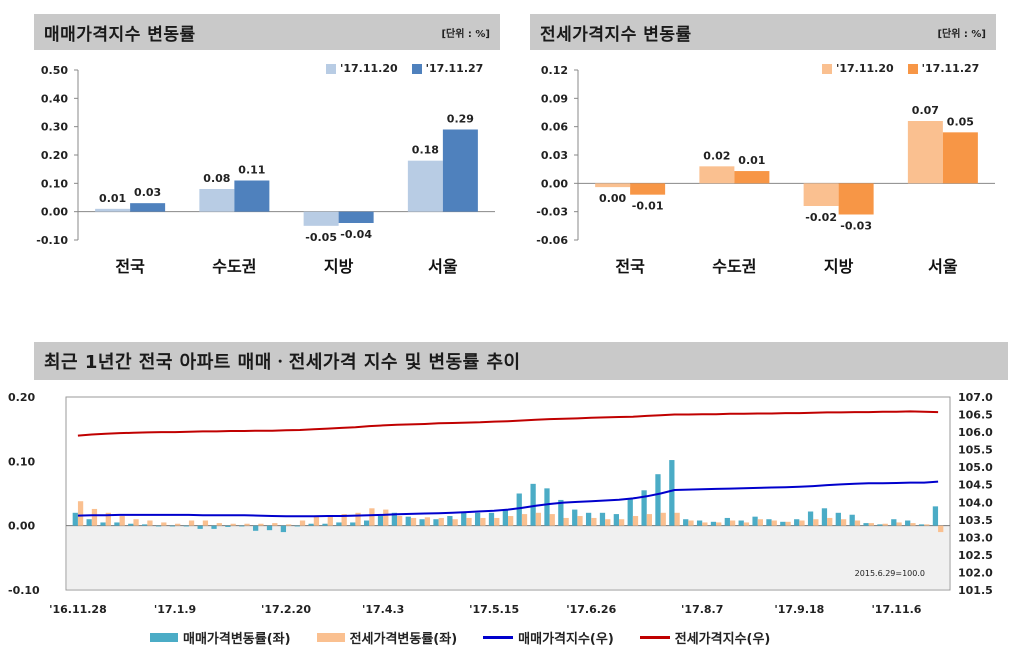 The height and width of the screenshot is (655, 1028). I want to click on sales-chart-legend: '17.11.20 '17.11.27, so click(404, 68).